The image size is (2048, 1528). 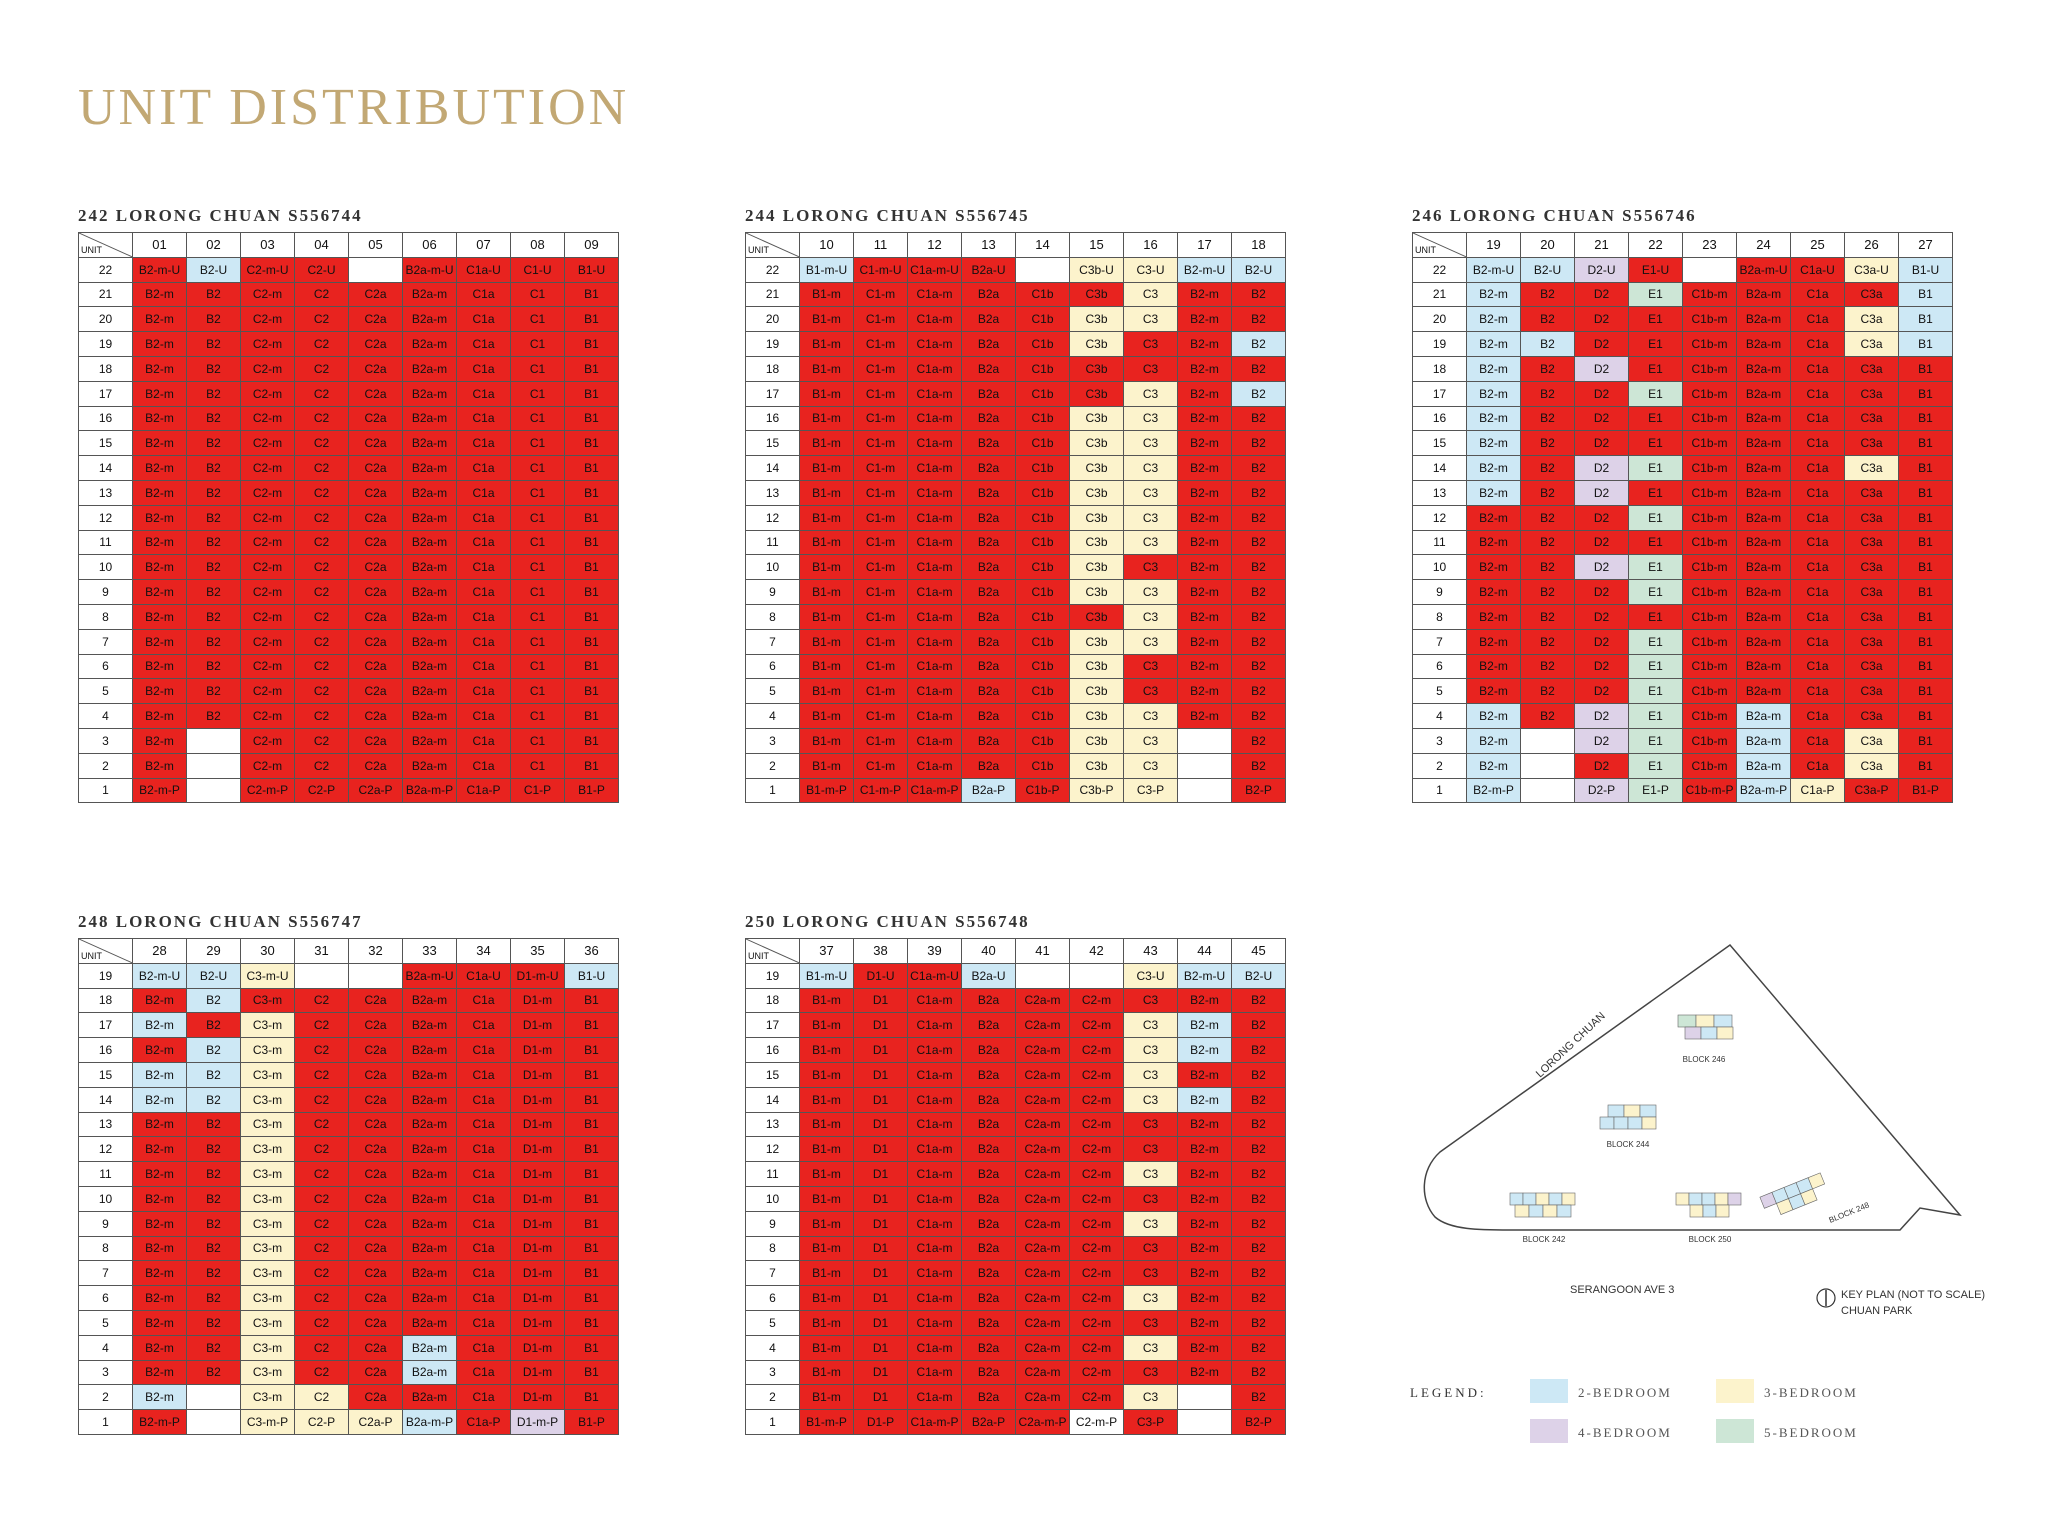 What do you see at coordinates (1439, 616) in the screenshot?
I see `floor-label: 8` at bounding box center [1439, 616].